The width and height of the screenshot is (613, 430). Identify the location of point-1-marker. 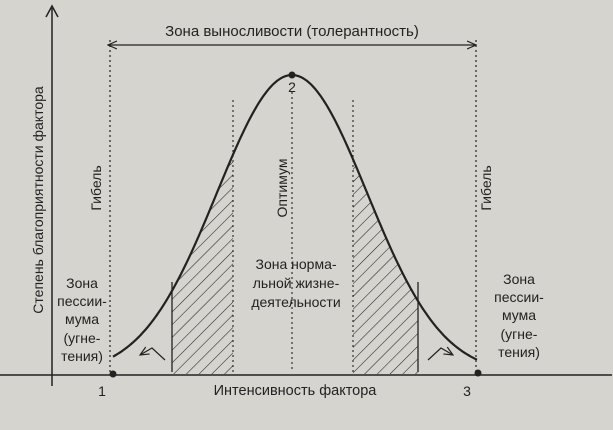
(113, 374).